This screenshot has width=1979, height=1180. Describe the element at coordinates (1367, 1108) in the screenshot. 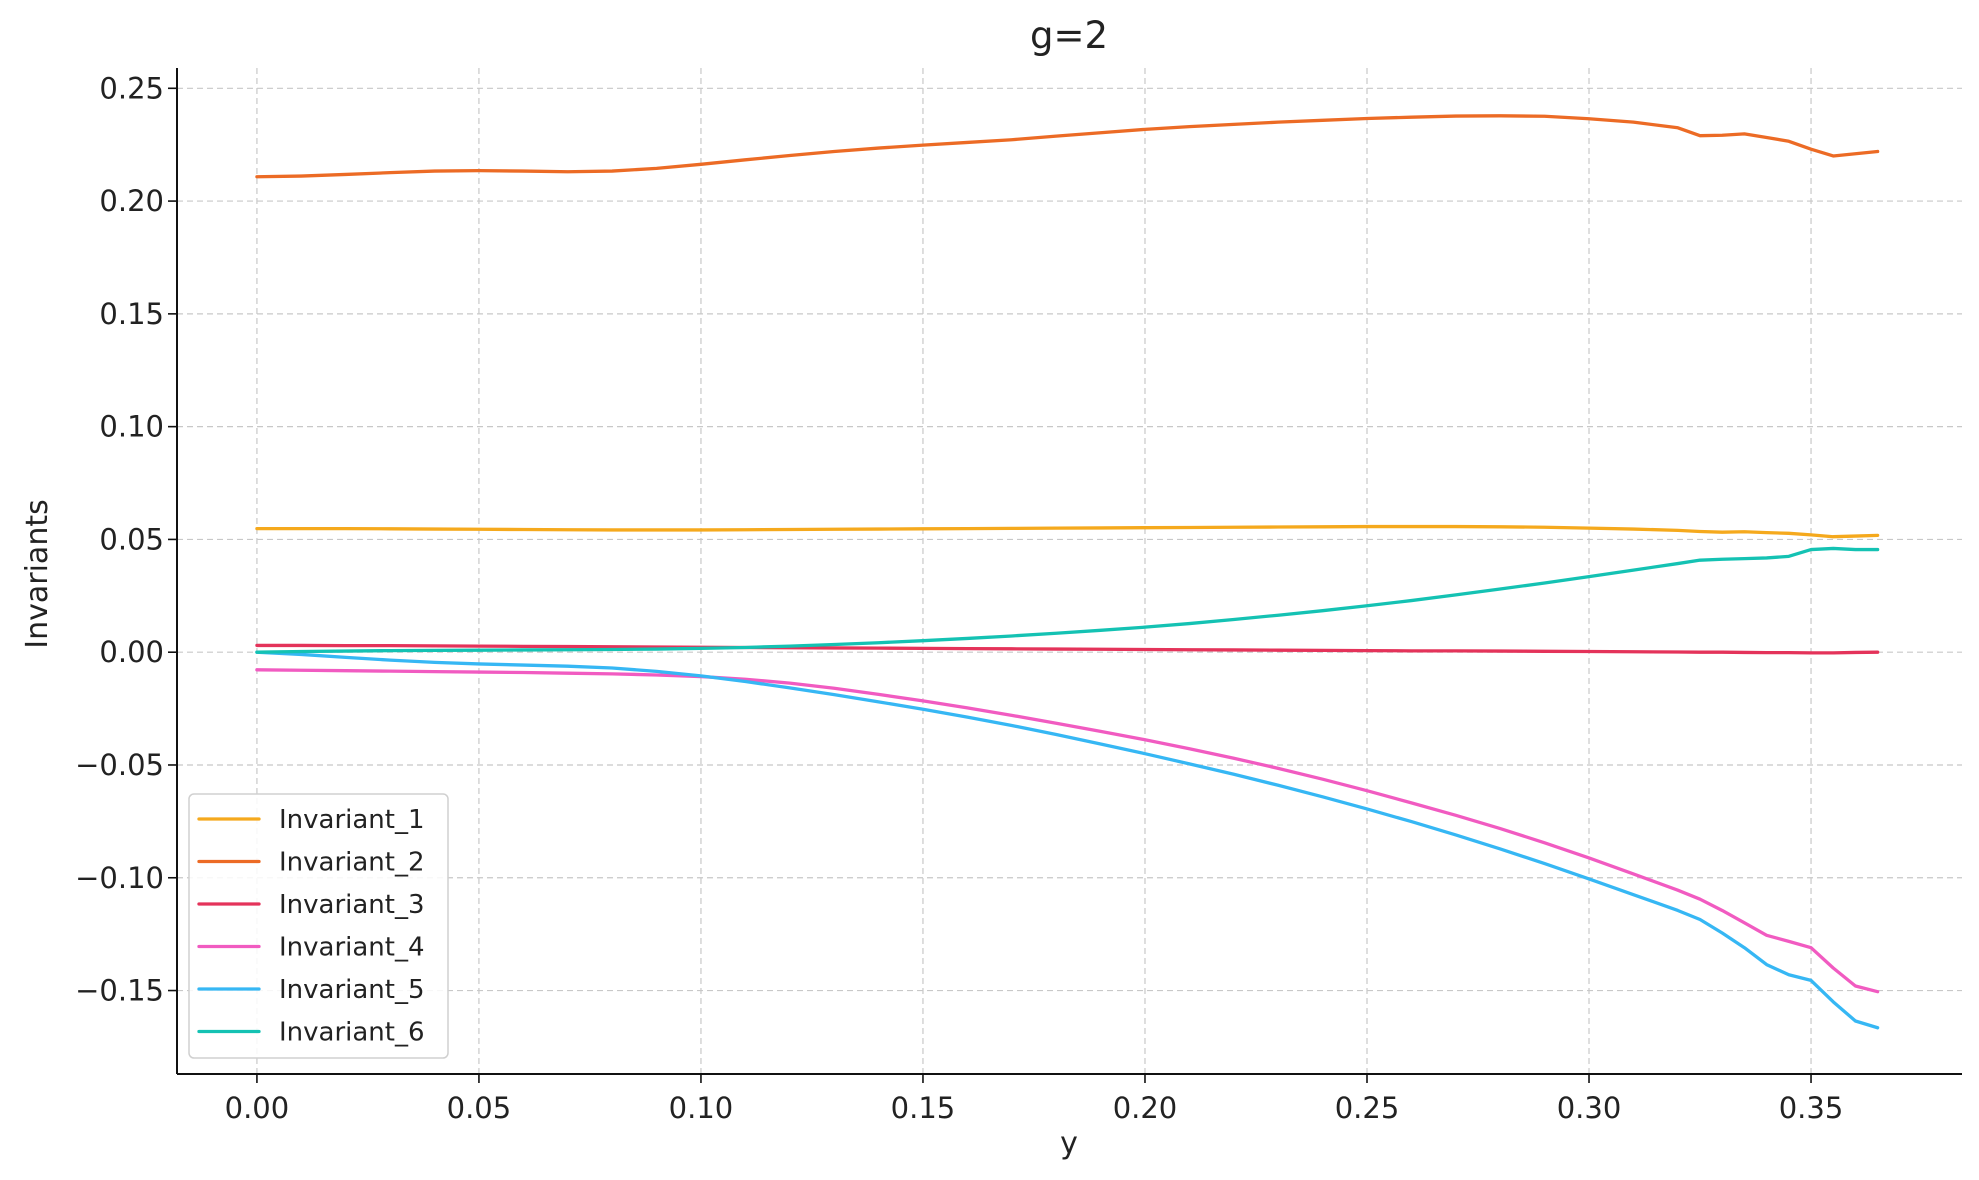

I see `x-tick-label: 0.25` at that location.